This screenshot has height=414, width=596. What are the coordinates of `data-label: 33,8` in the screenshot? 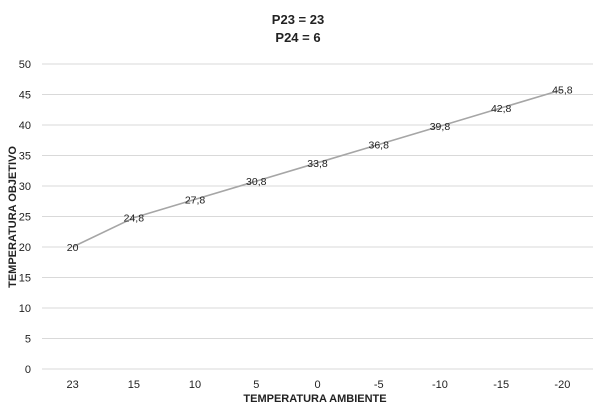 It's located at (317, 164).